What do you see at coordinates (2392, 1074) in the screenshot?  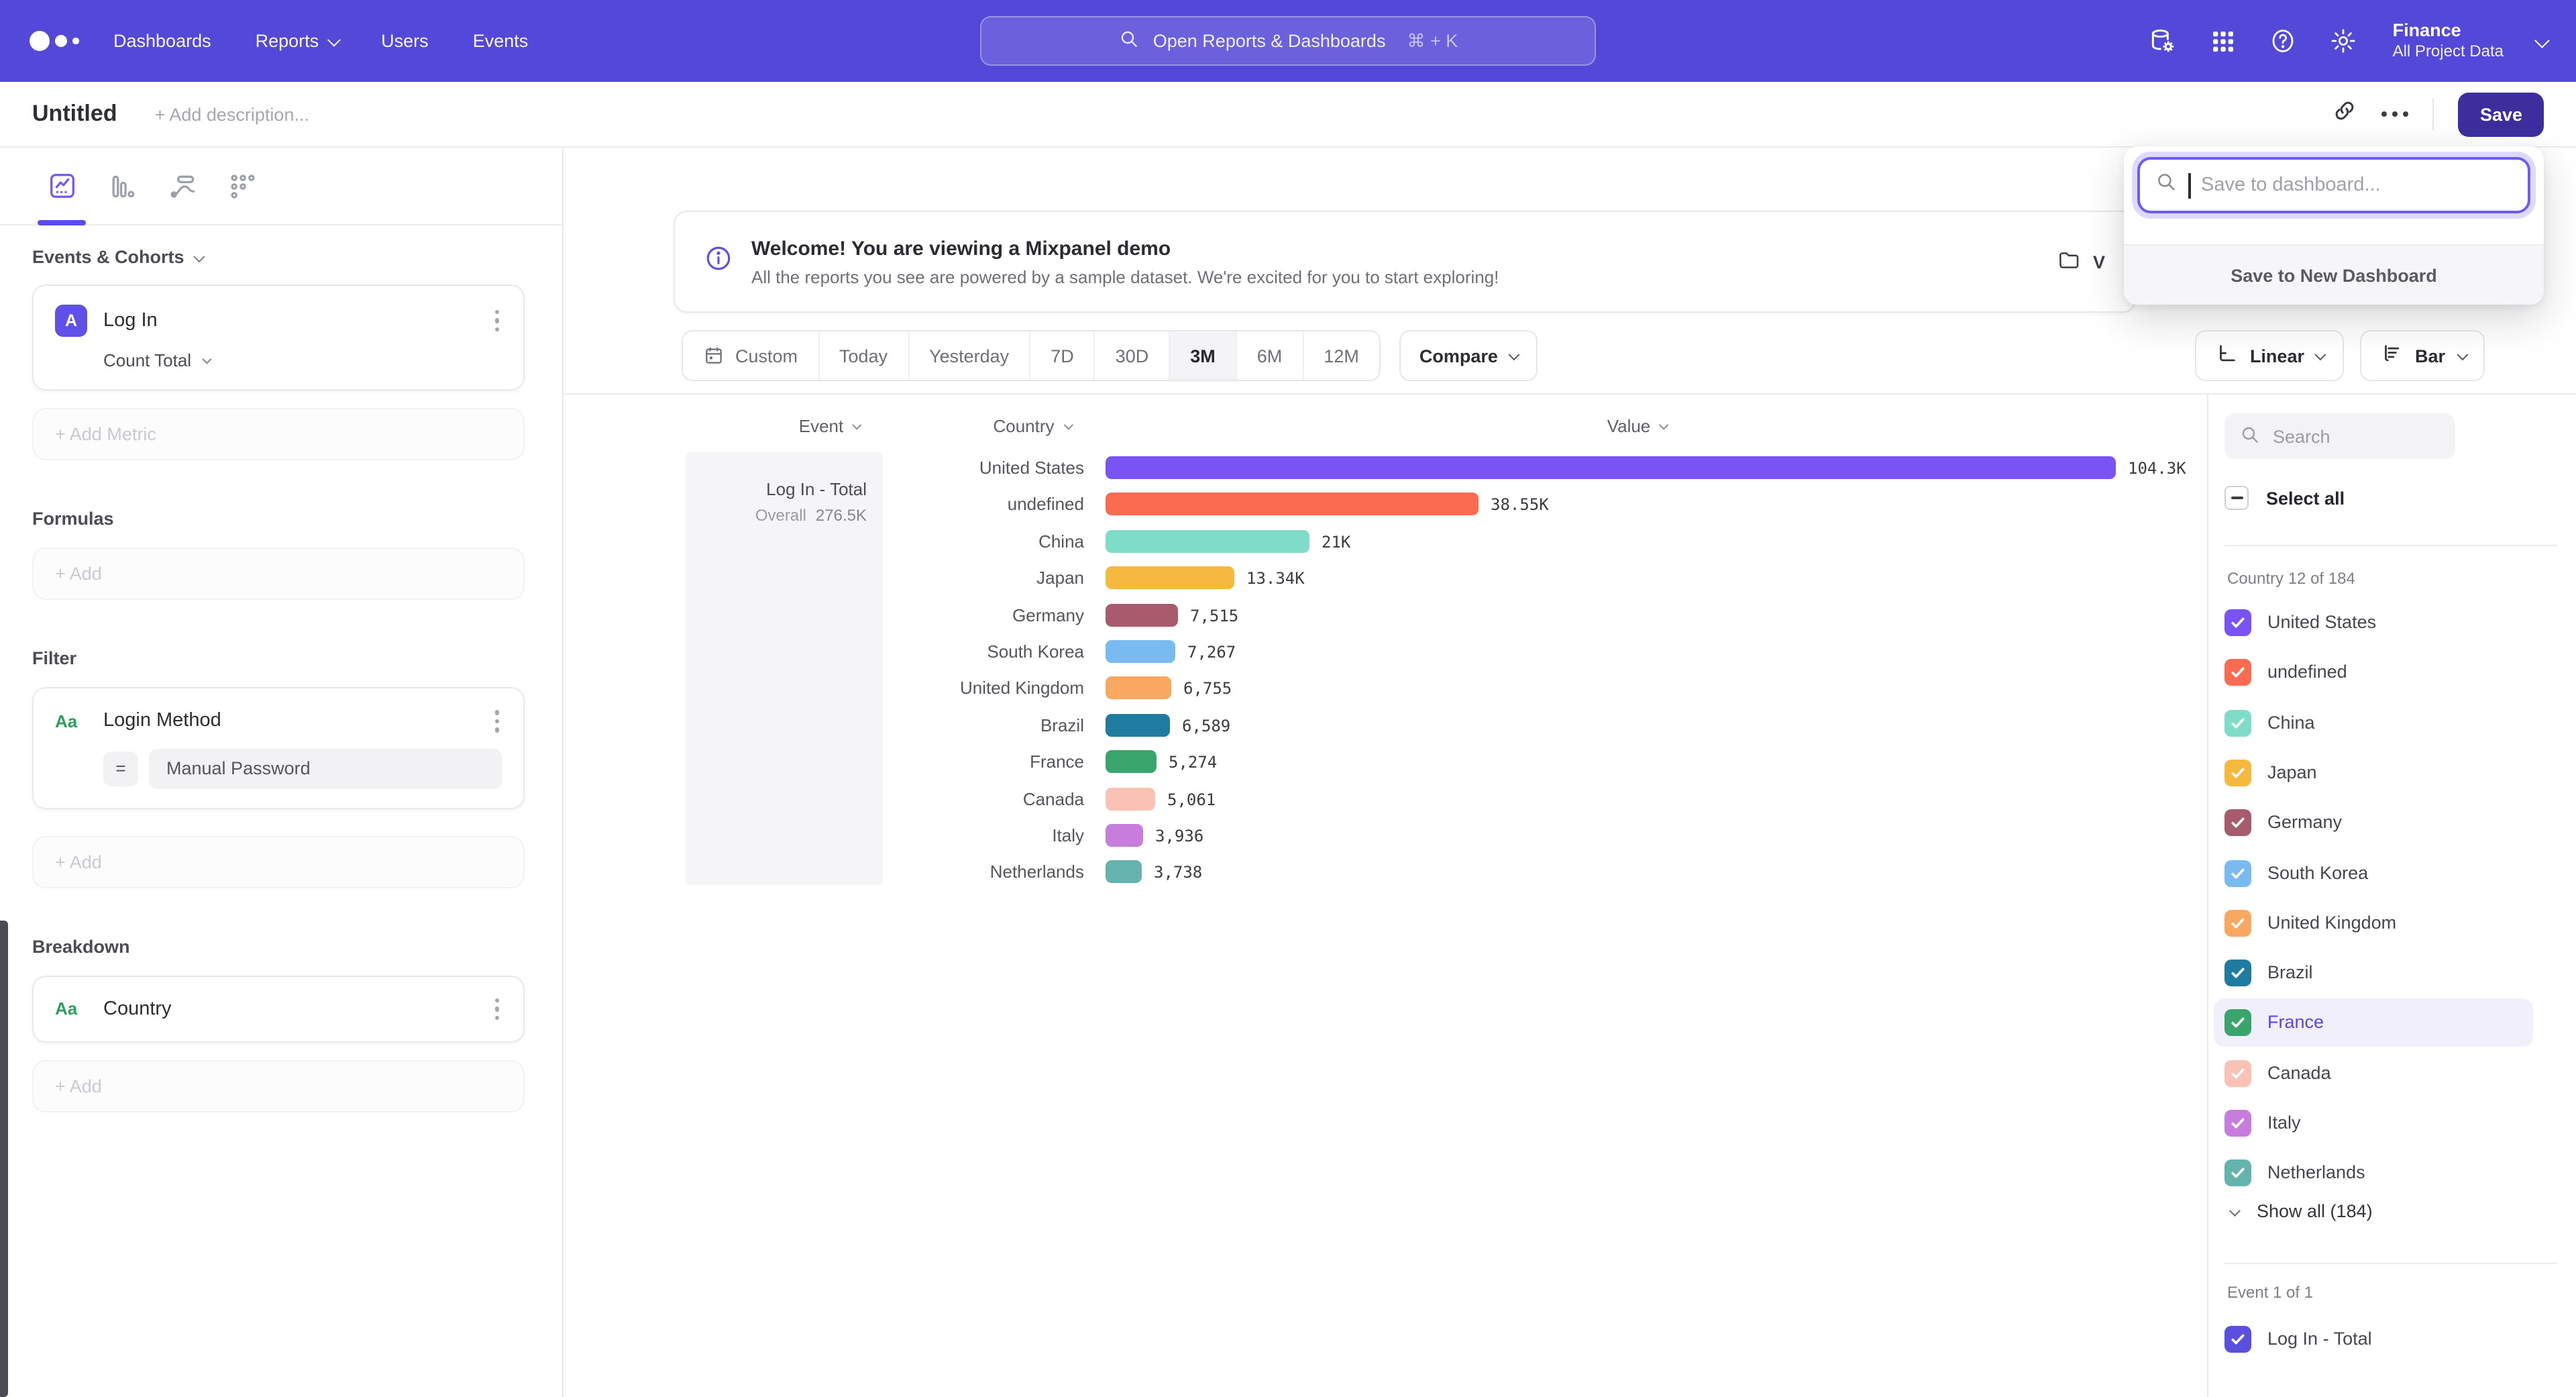 I see `legend-item-canada: Canada` at bounding box center [2392, 1074].